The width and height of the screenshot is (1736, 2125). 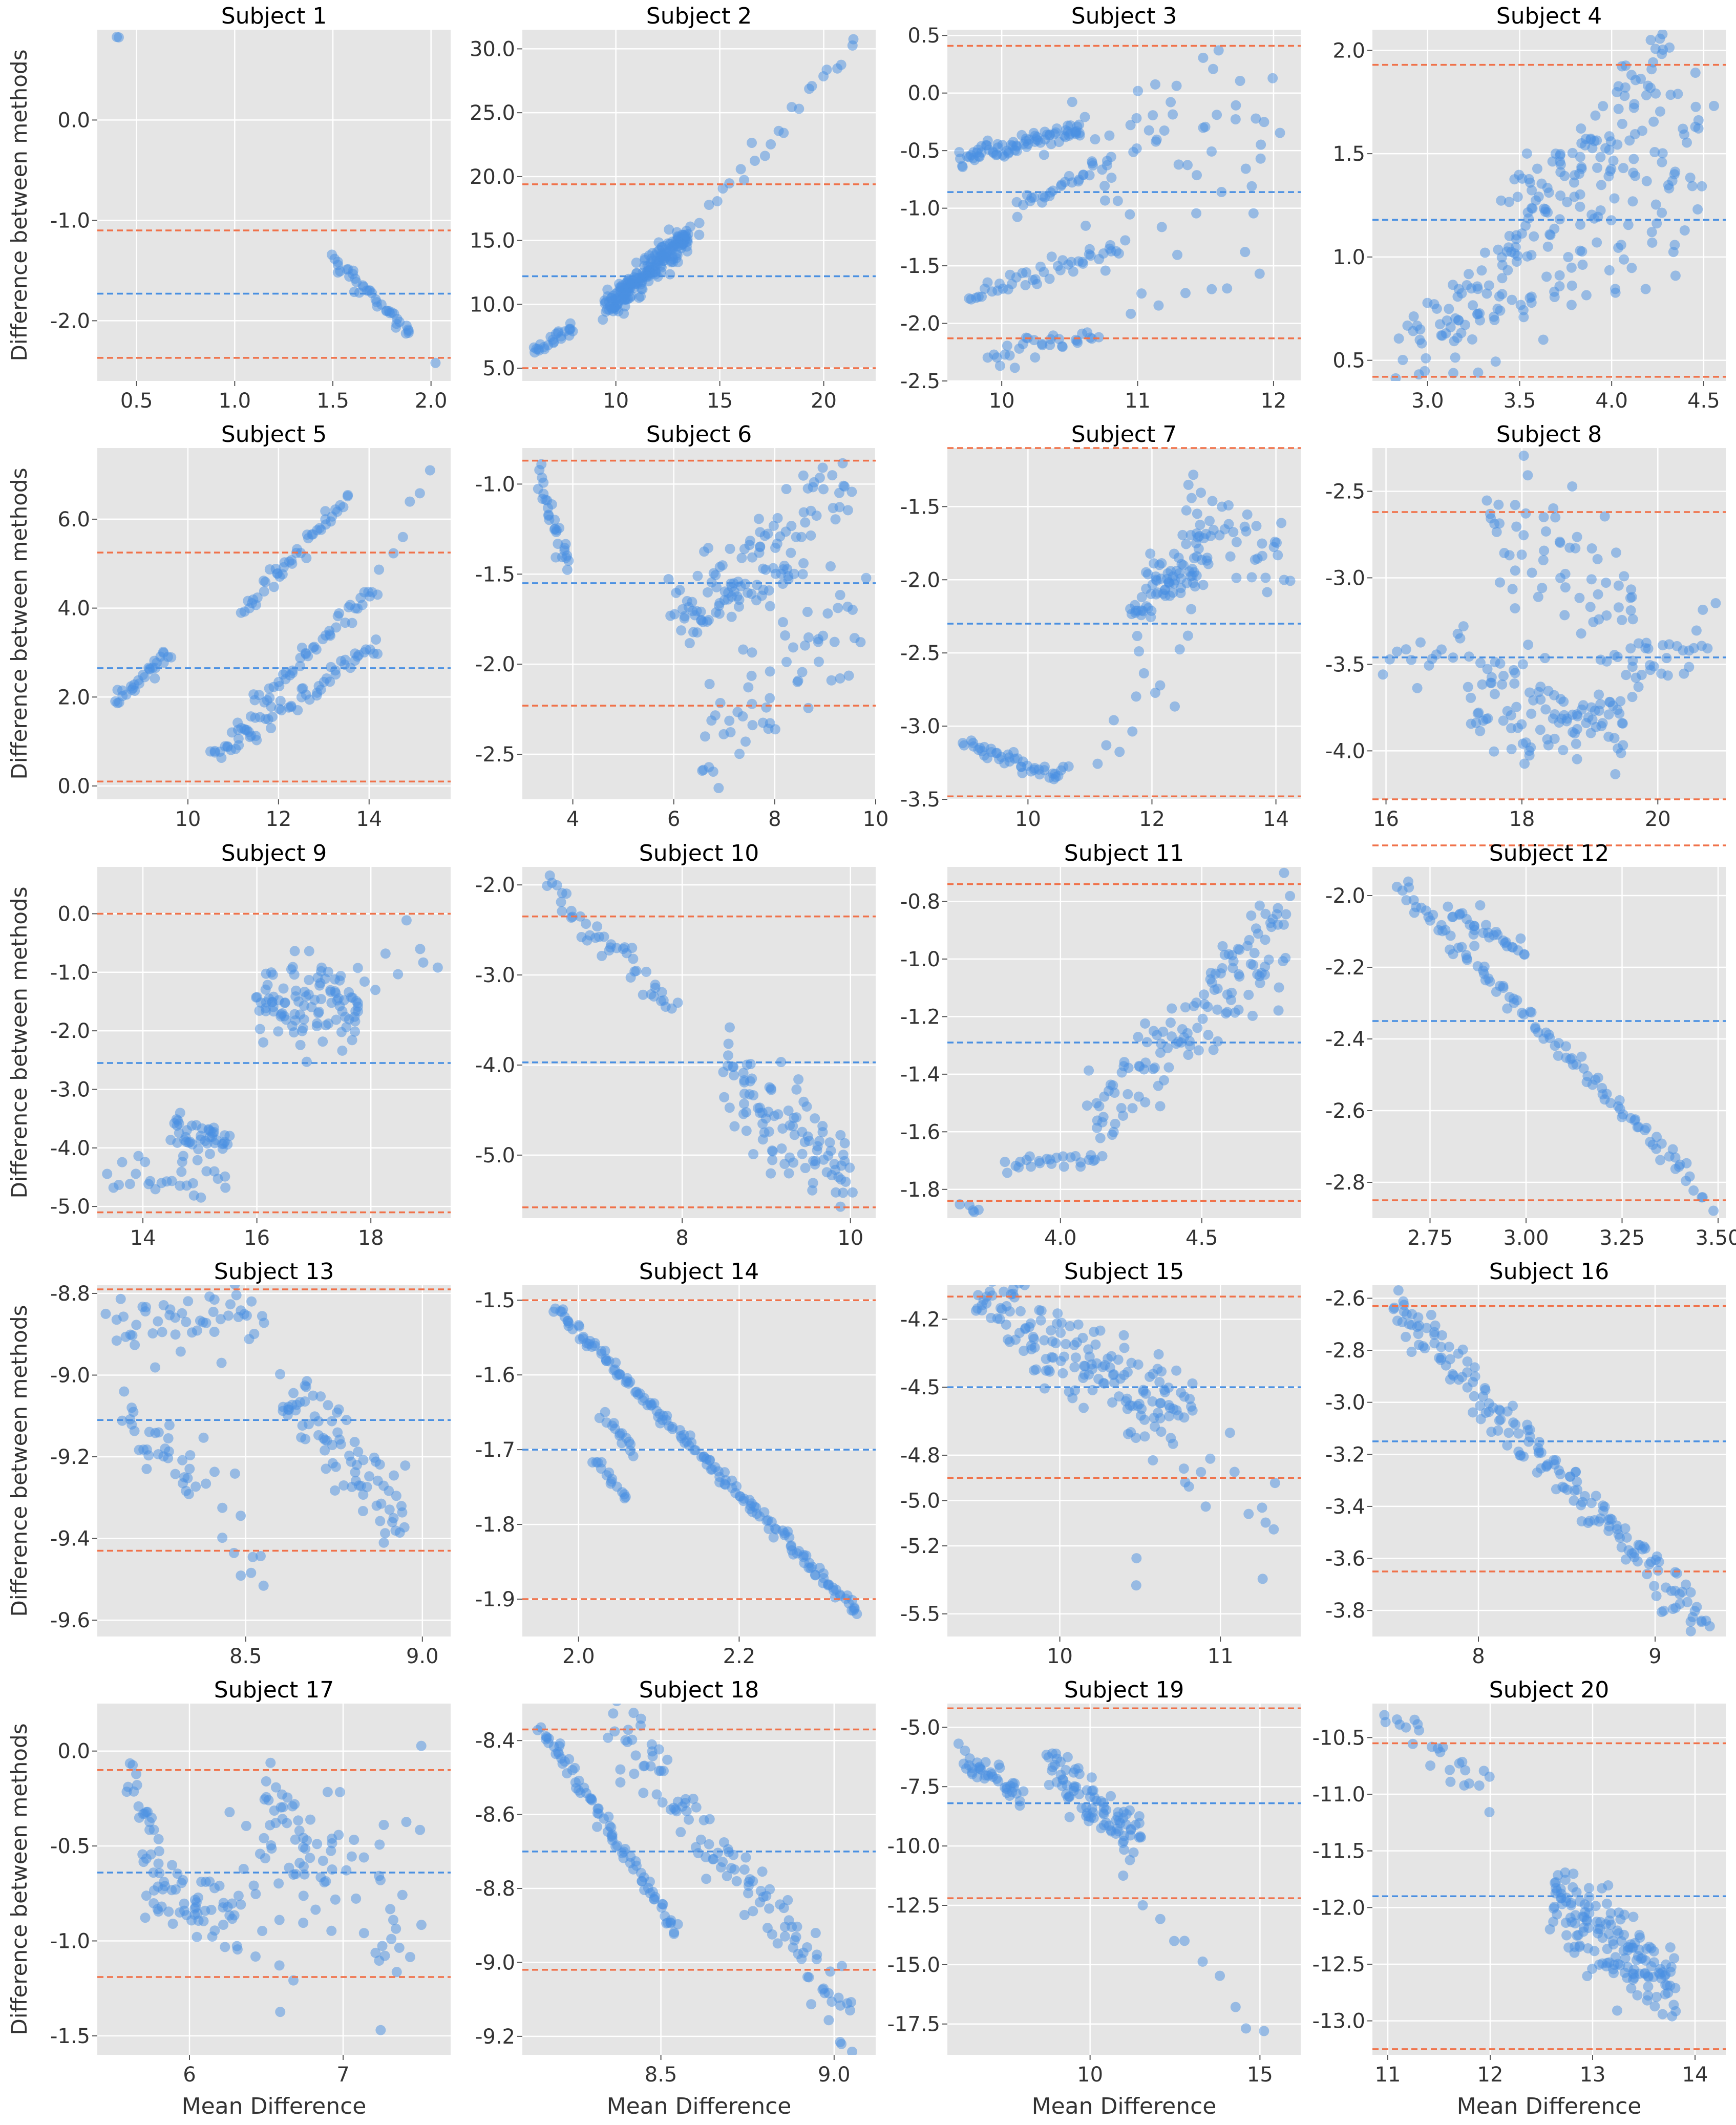 I want to click on x-tick-label: 10, so click(x=876, y=820).